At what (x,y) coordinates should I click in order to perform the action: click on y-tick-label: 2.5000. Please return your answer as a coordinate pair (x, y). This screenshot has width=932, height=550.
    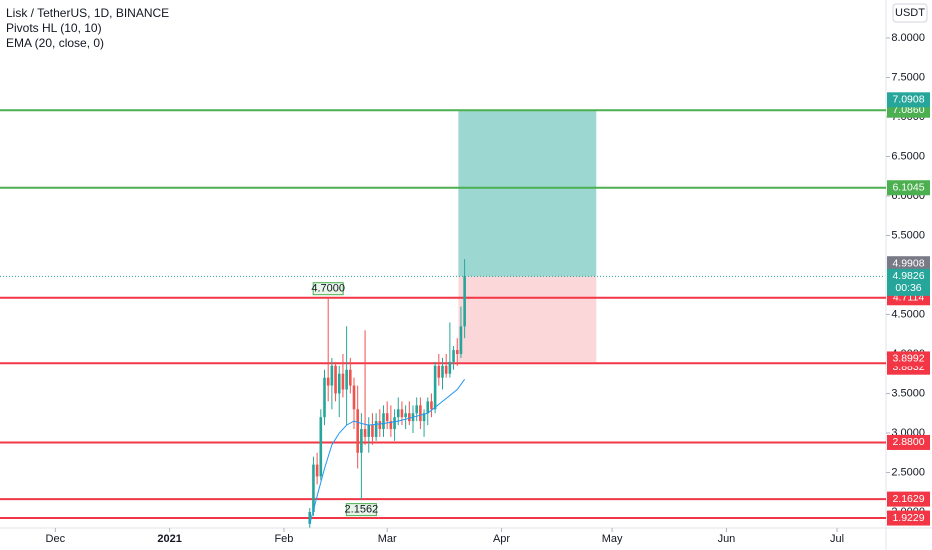
    Looking at the image, I should click on (908, 472).